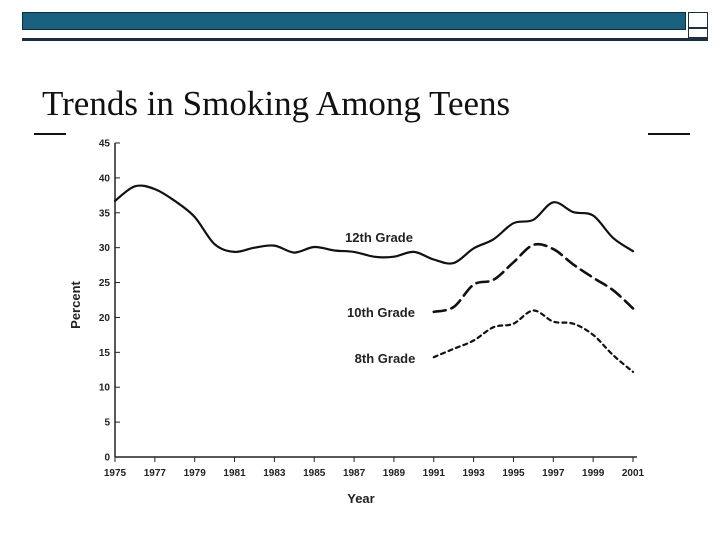  Describe the element at coordinates (698, 33) in the screenshot. I see `corner-square-bottom` at that location.